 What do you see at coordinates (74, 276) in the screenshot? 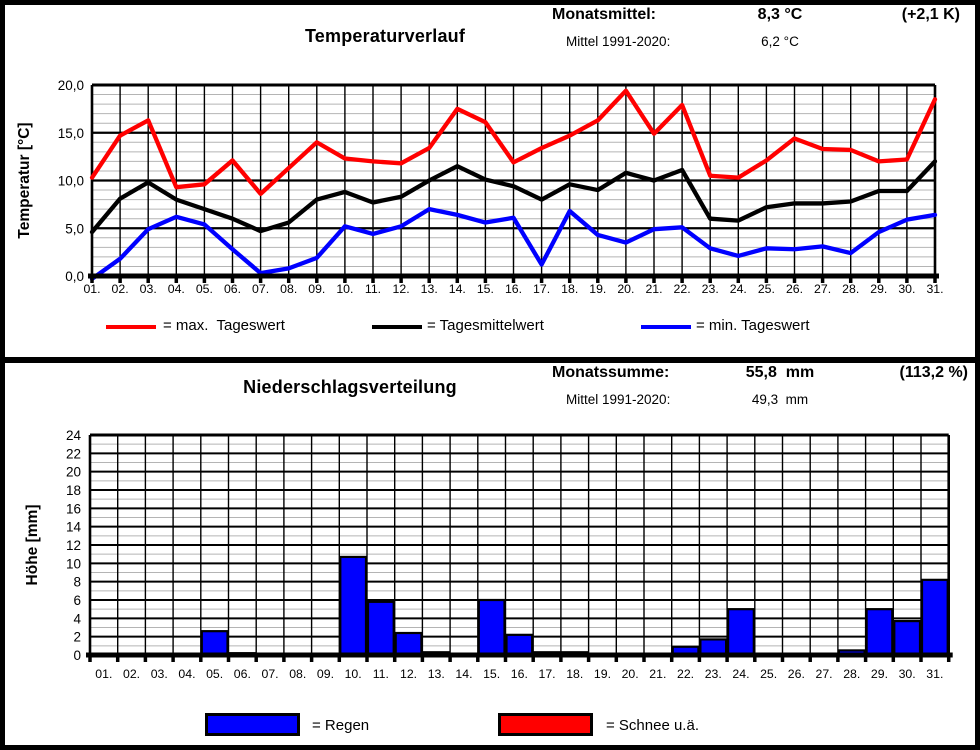
I see `svg-text: 0,0` at bounding box center [74, 276].